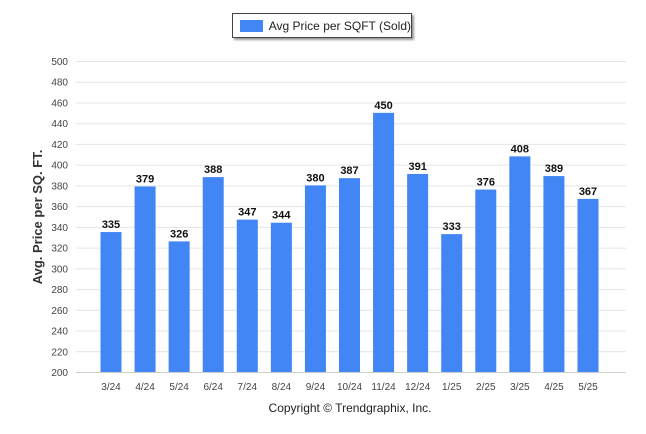 This screenshot has width=646, height=434. Describe the element at coordinates (59, 186) in the screenshot. I see `y-tick-label: 380` at that location.